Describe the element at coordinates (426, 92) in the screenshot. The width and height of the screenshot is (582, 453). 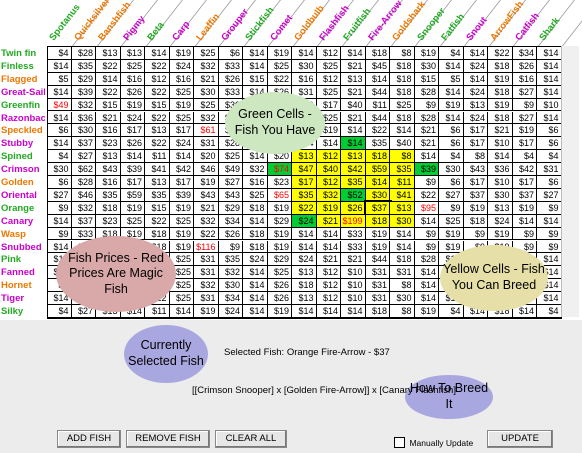
I see `price-cell: $28` at that location.